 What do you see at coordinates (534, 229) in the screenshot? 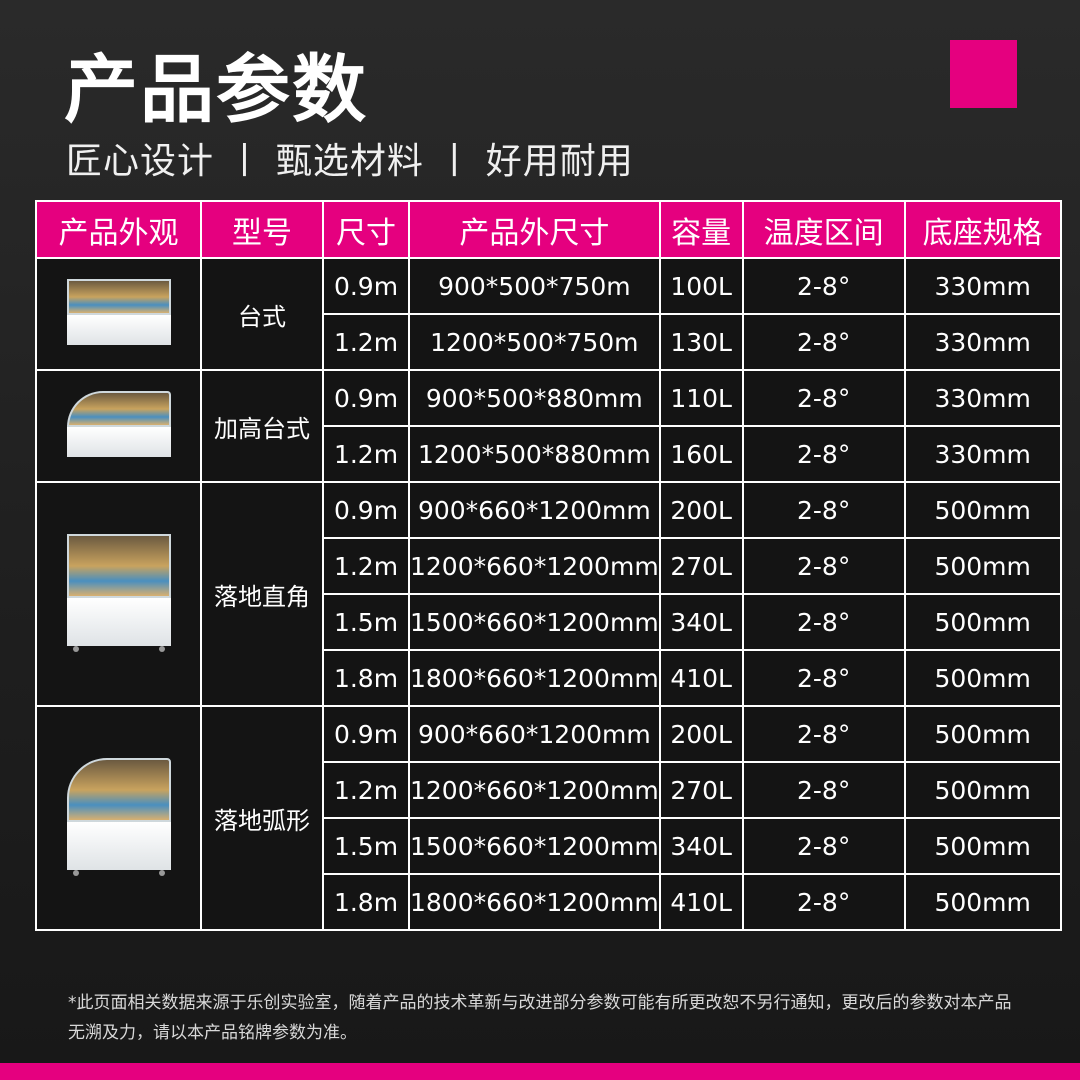
I see `column-header: 产品外尺寸` at bounding box center [534, 229].